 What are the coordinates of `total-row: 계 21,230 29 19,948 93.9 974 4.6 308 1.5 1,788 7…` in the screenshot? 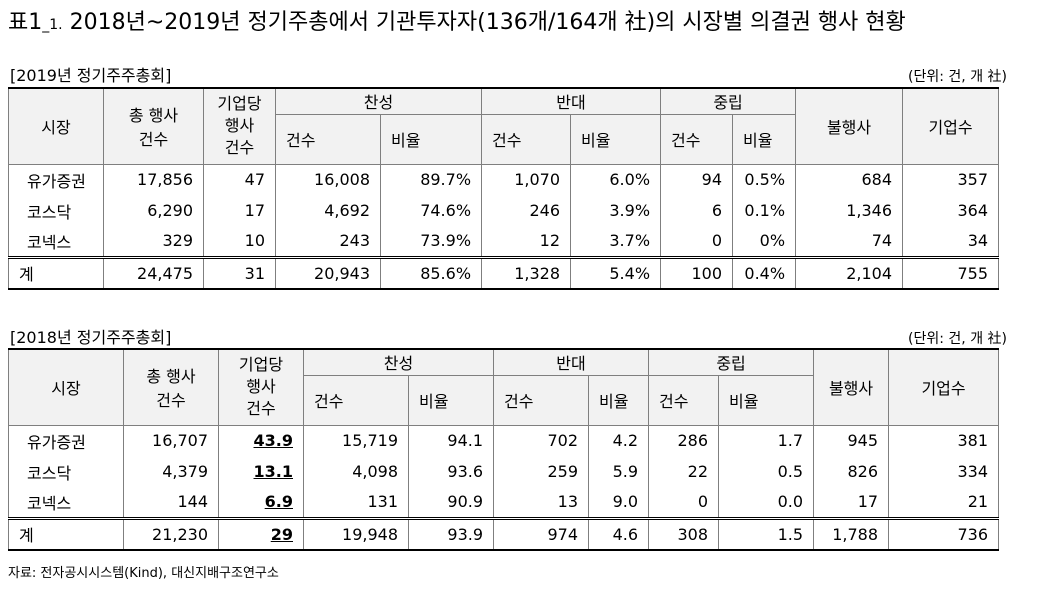 It's located at (504, 533).